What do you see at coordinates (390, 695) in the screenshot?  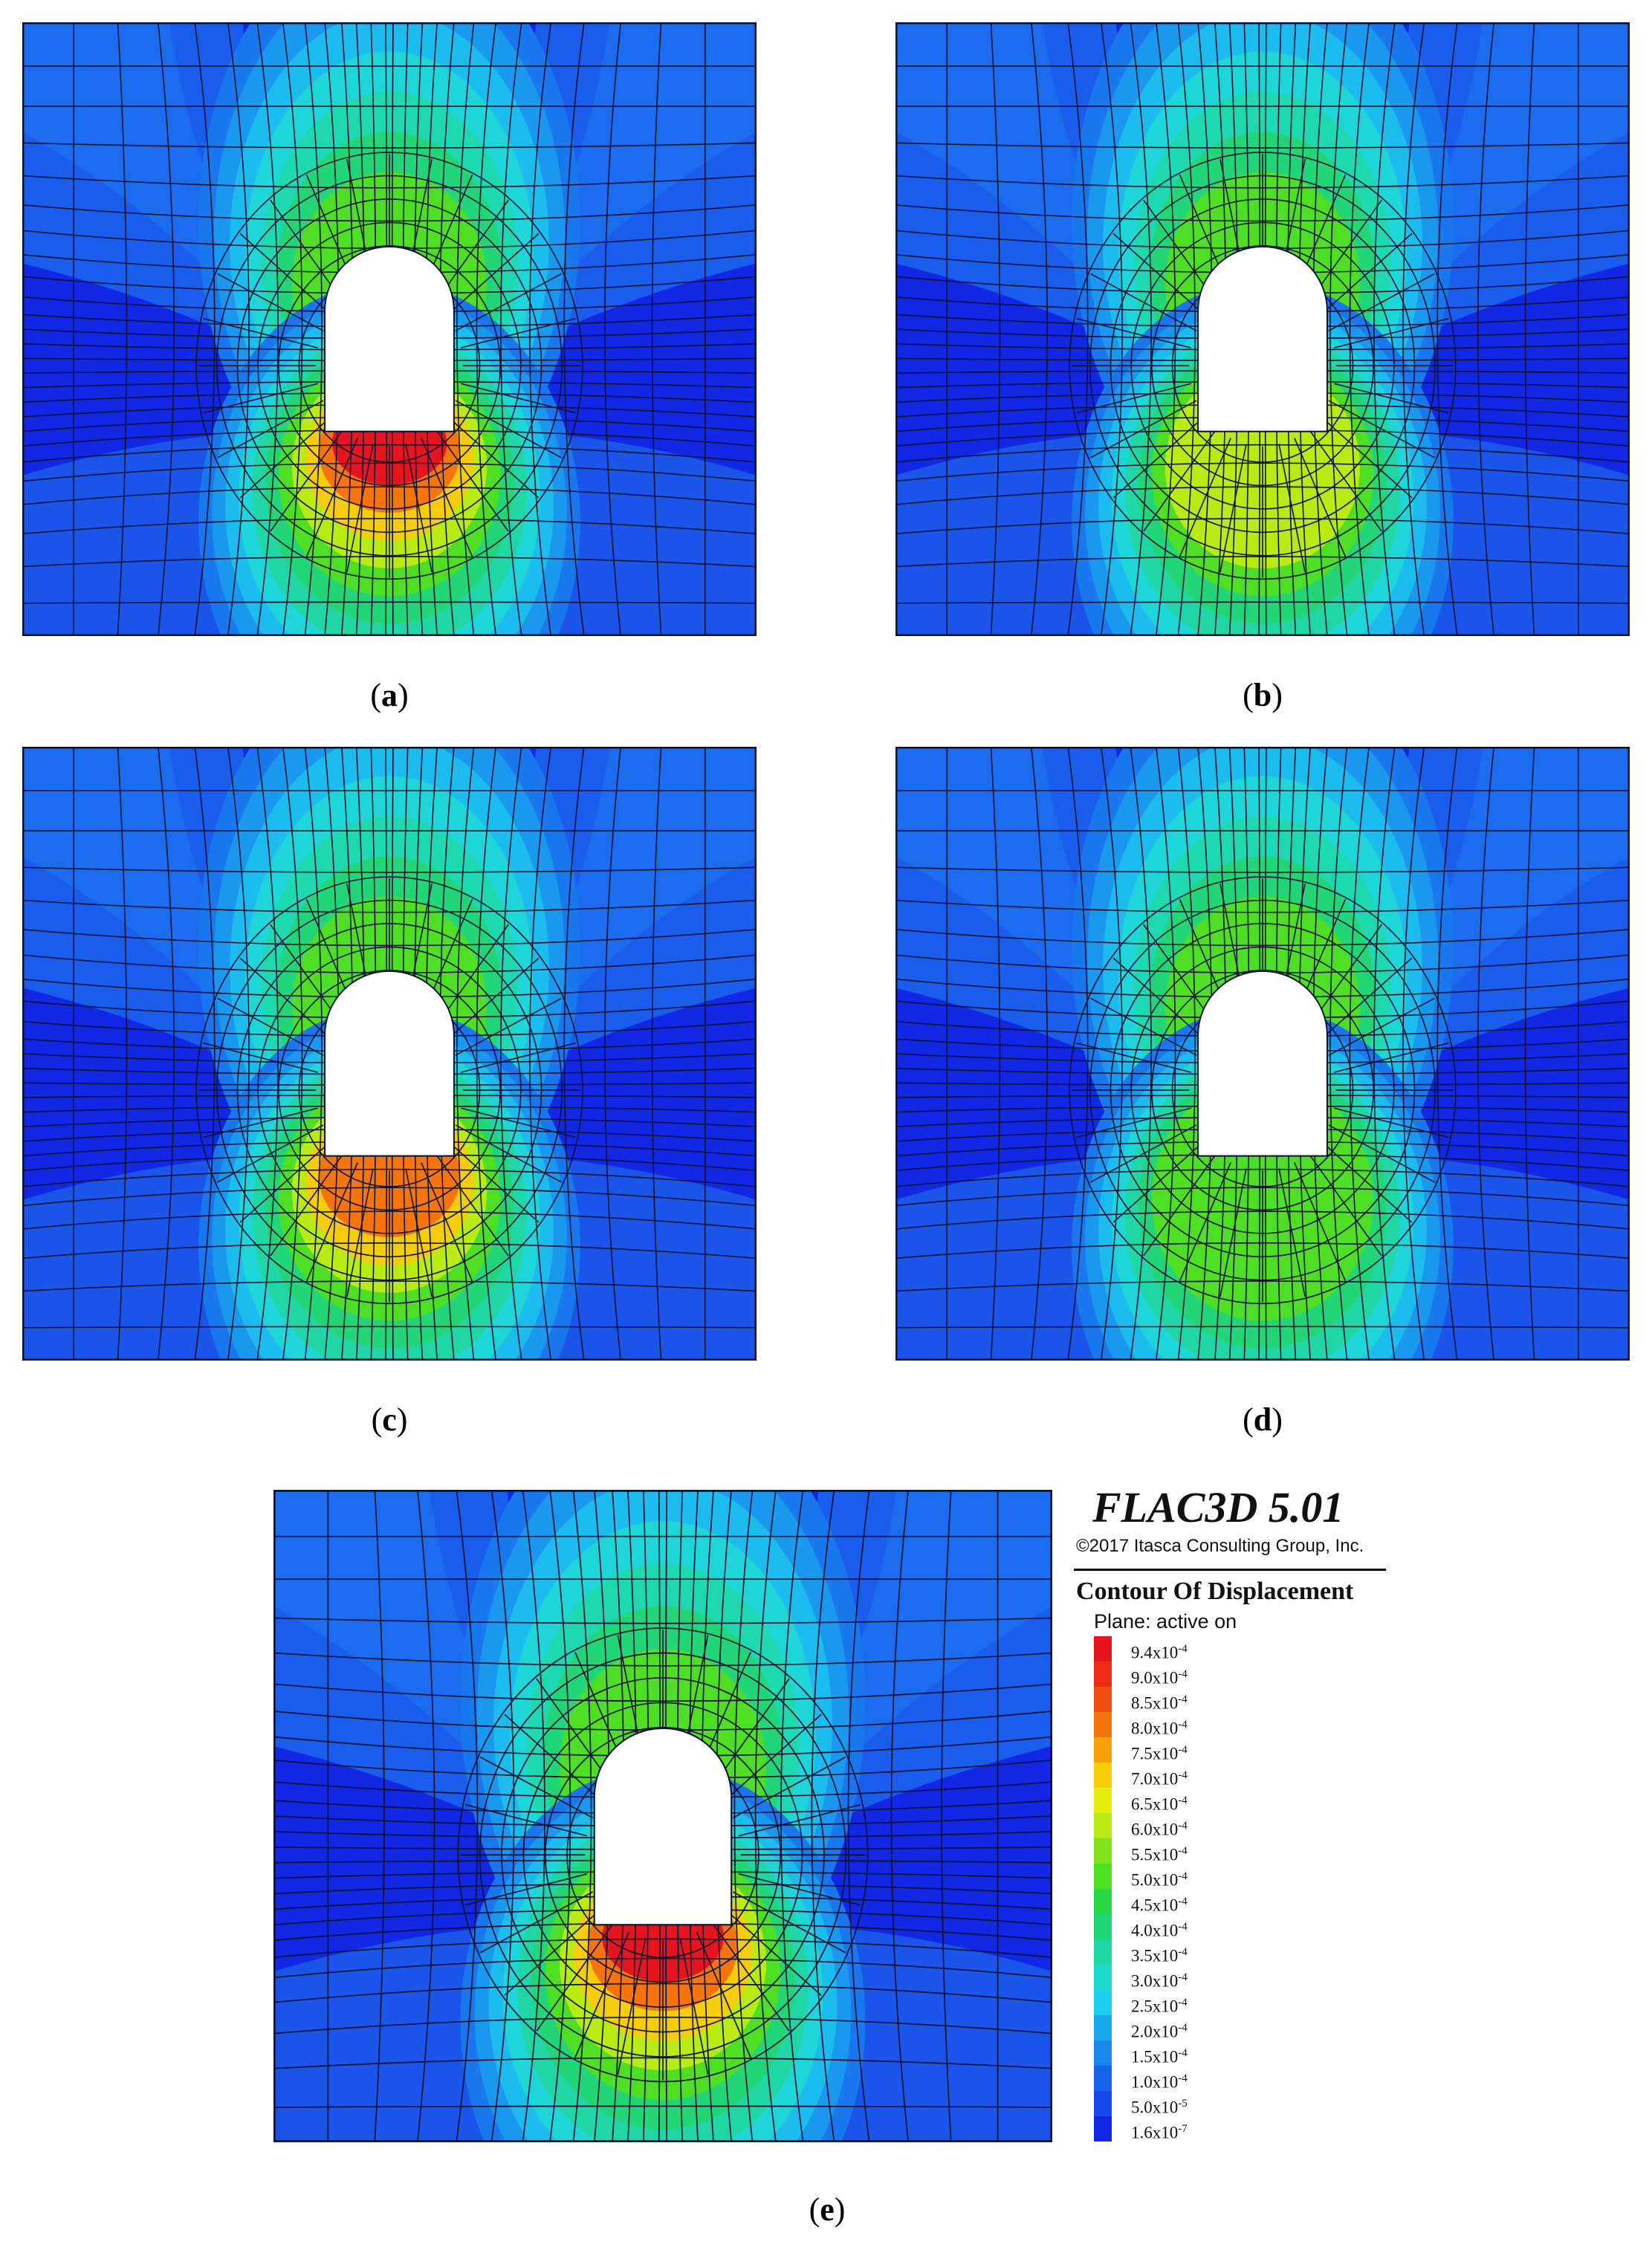 I see `caption-a: (a)` at bounding box center [390, 695].